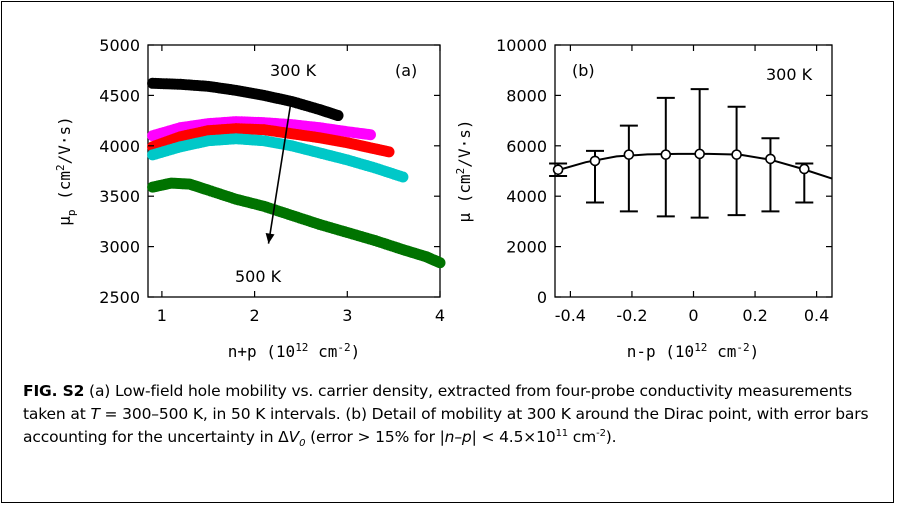 This screenshot has width=897, height=506. Describe the element at coordinates (293, 70) in the screenshot. I see `annotation-300k: 300 K` at that location.